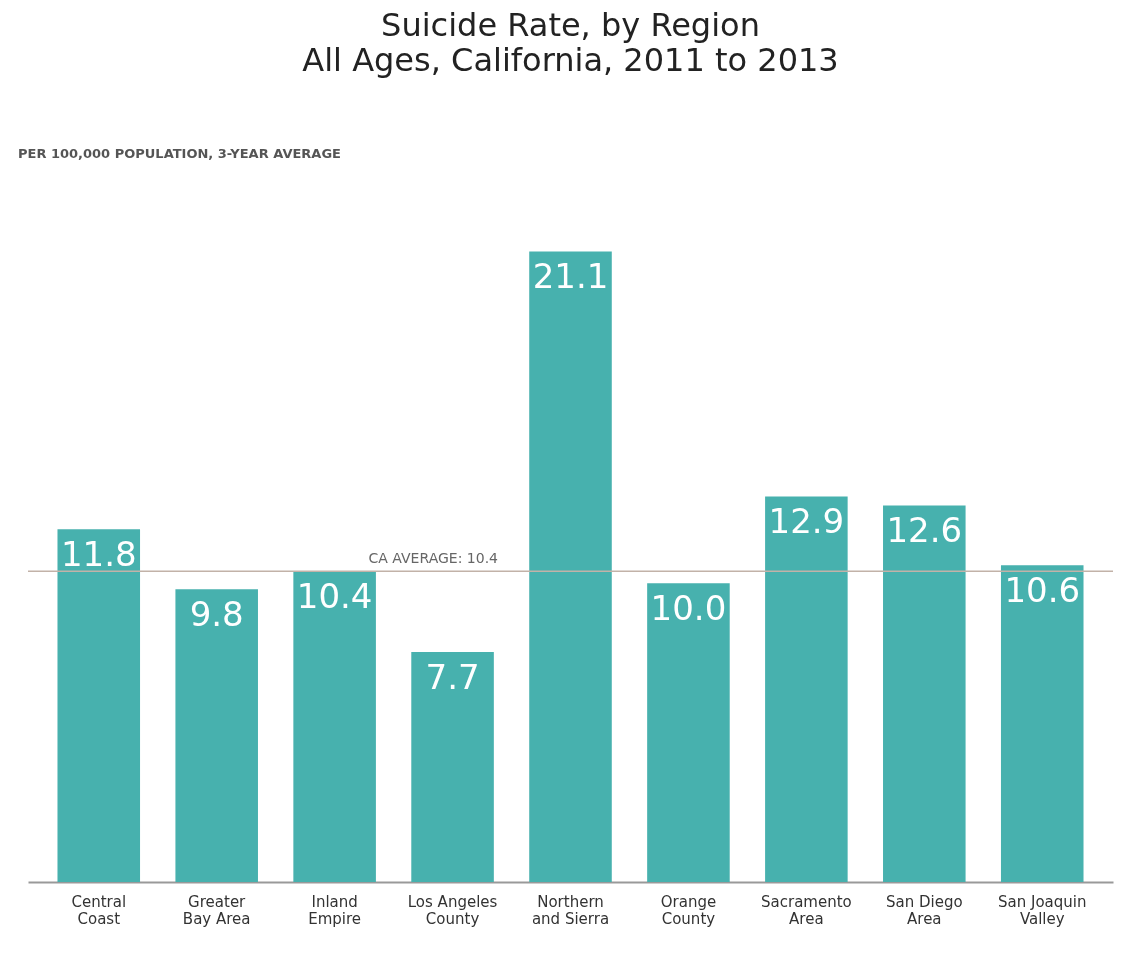 The image size is (1136, 956). Describe the element at coordinates (688, 608) in the screenshot. I see `data-label: 10.0` at that location.